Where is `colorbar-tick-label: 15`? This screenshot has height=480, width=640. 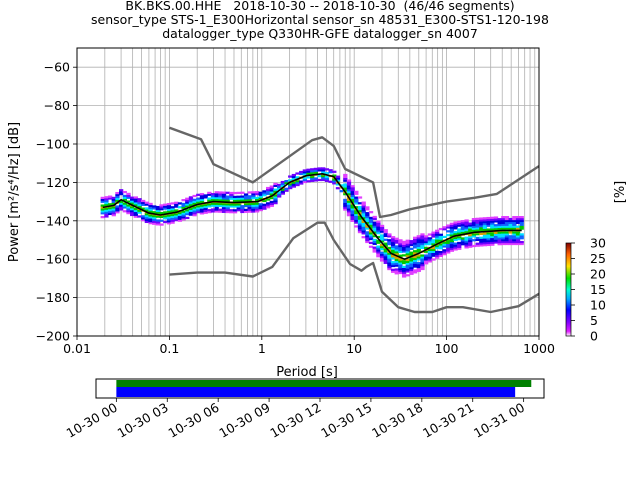
colorbar-tick-label: 15 is located at coordinates (598, 289).